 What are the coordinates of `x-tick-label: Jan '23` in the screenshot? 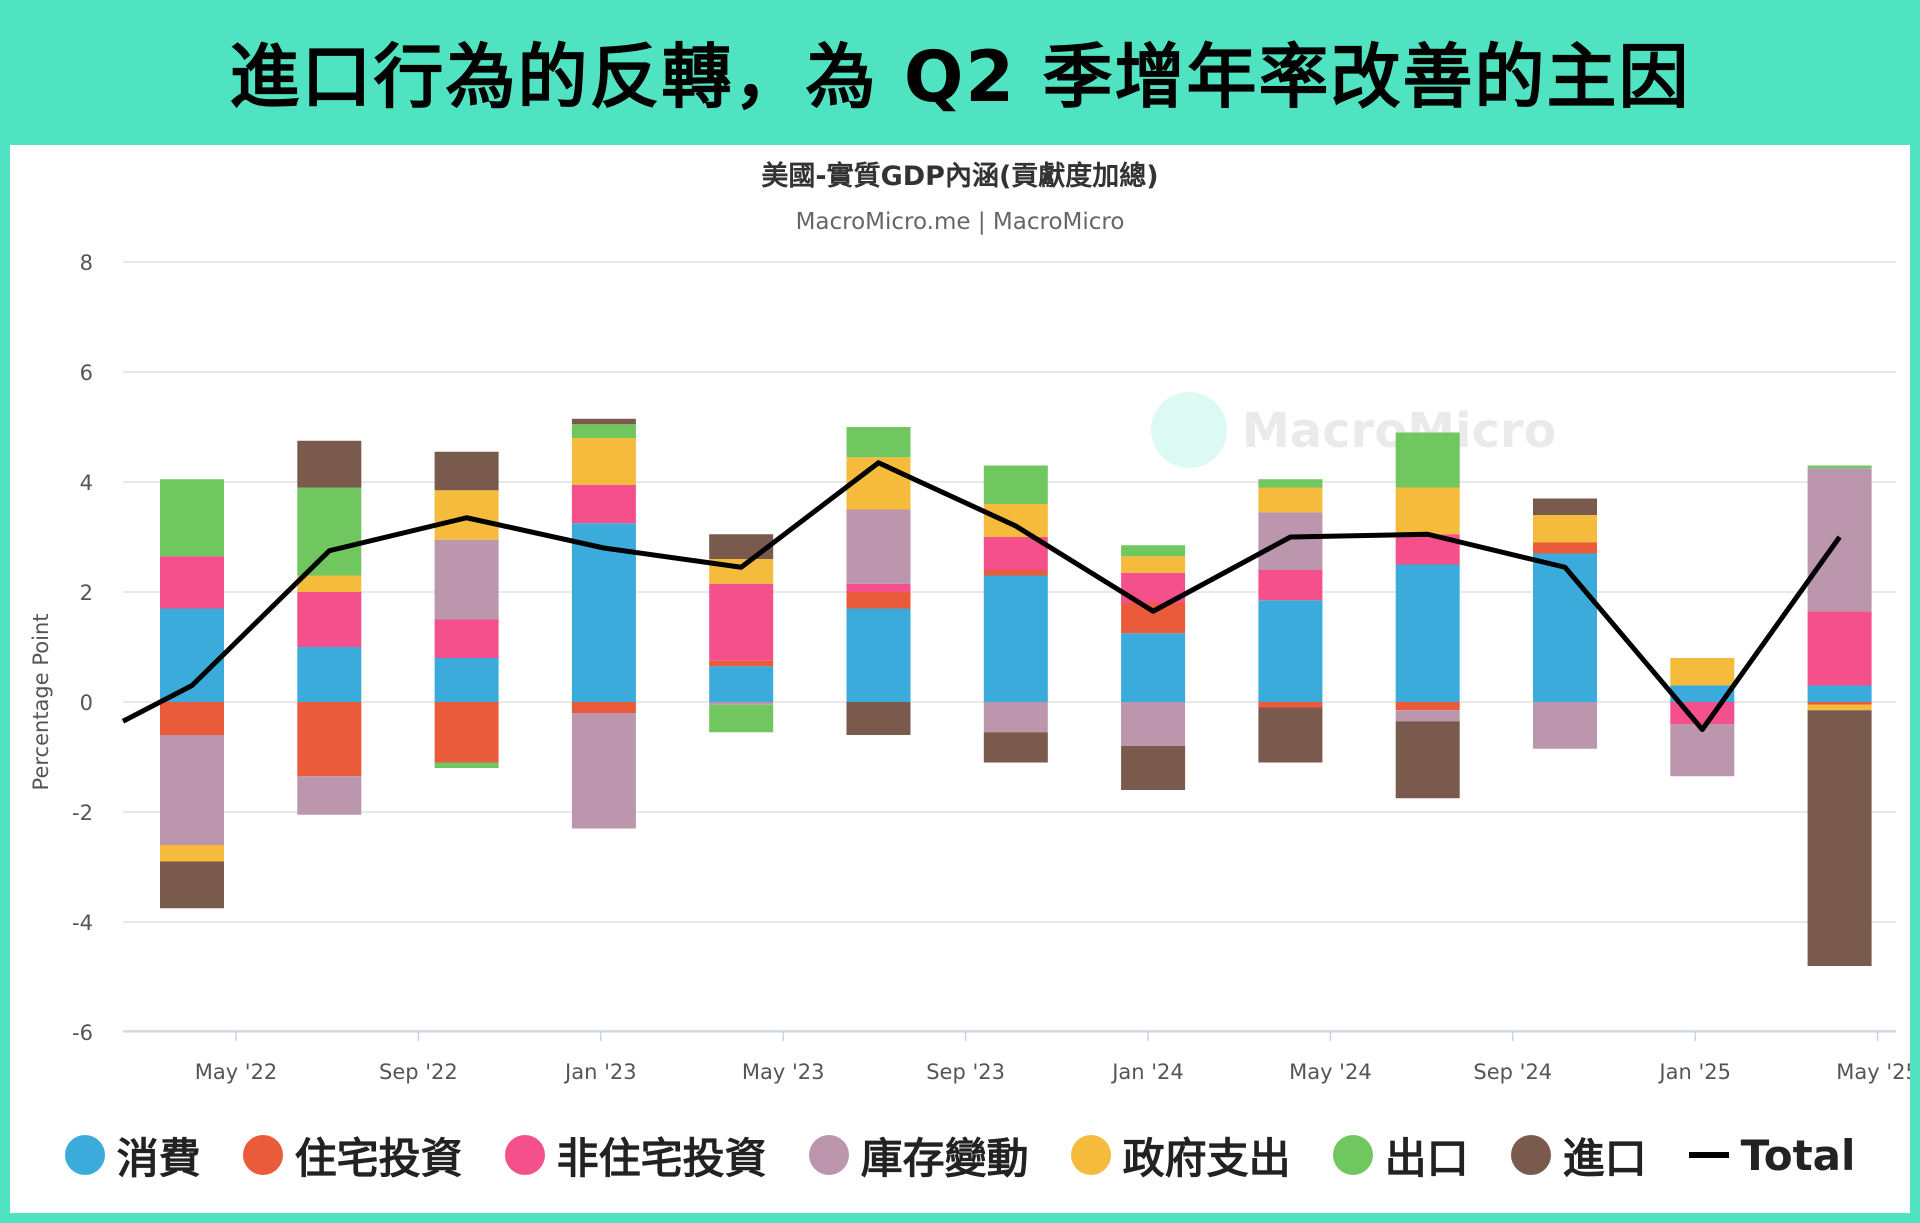 It's located at (600, 1072).